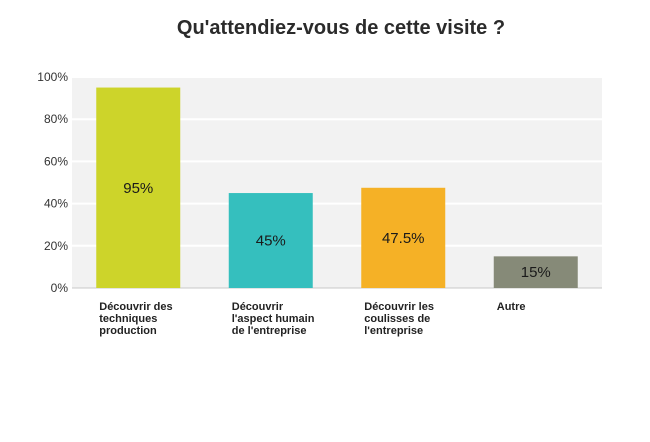 This screenshot has width=650, height=442. I want to click on y-tick-label: 20%, so click(56, 246).